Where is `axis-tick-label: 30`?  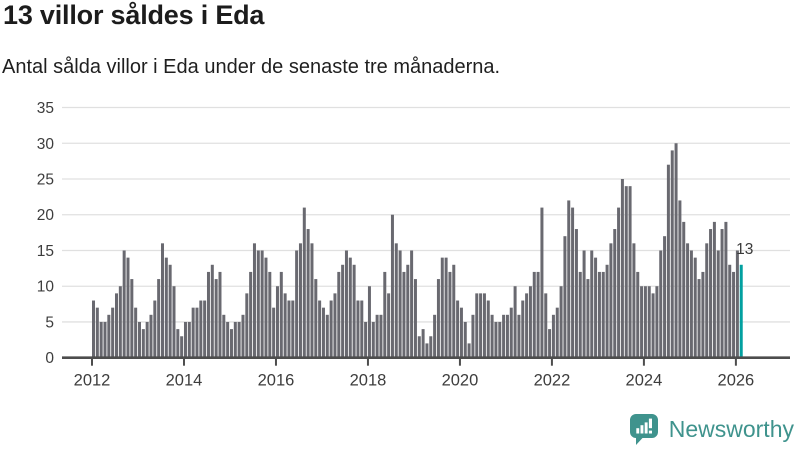
axis-tick-label: 30 is located at coordinates (46, 144).